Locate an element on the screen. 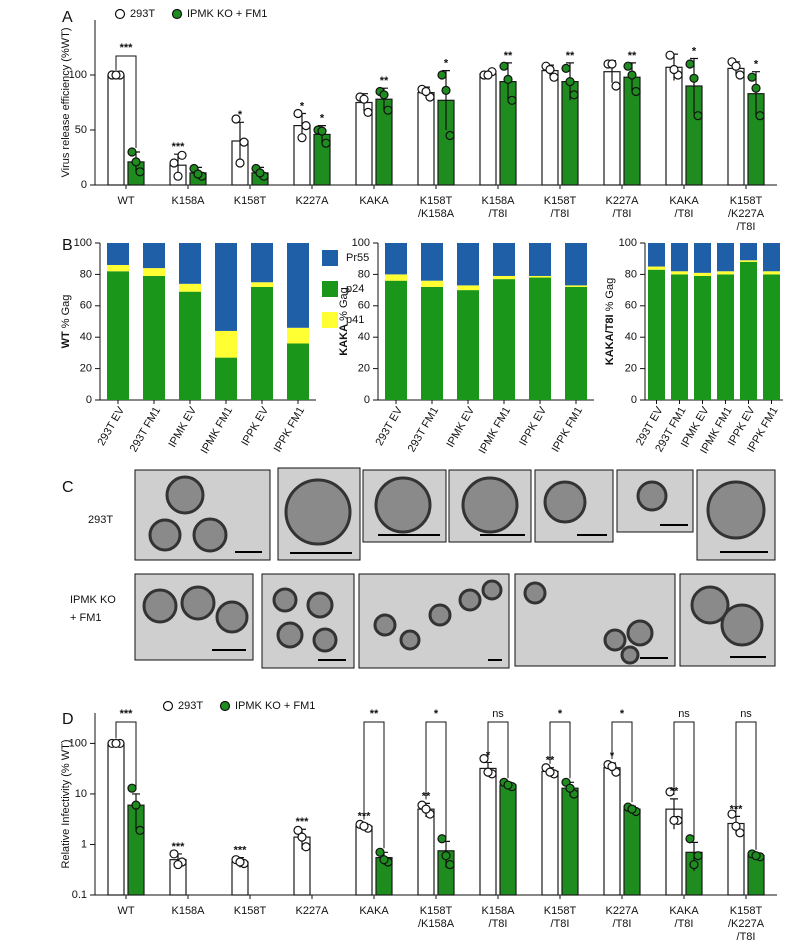 This screenshot has height=951, width=800. x-tick-label: IPPK FM1 is located at coordinates (567, 429).